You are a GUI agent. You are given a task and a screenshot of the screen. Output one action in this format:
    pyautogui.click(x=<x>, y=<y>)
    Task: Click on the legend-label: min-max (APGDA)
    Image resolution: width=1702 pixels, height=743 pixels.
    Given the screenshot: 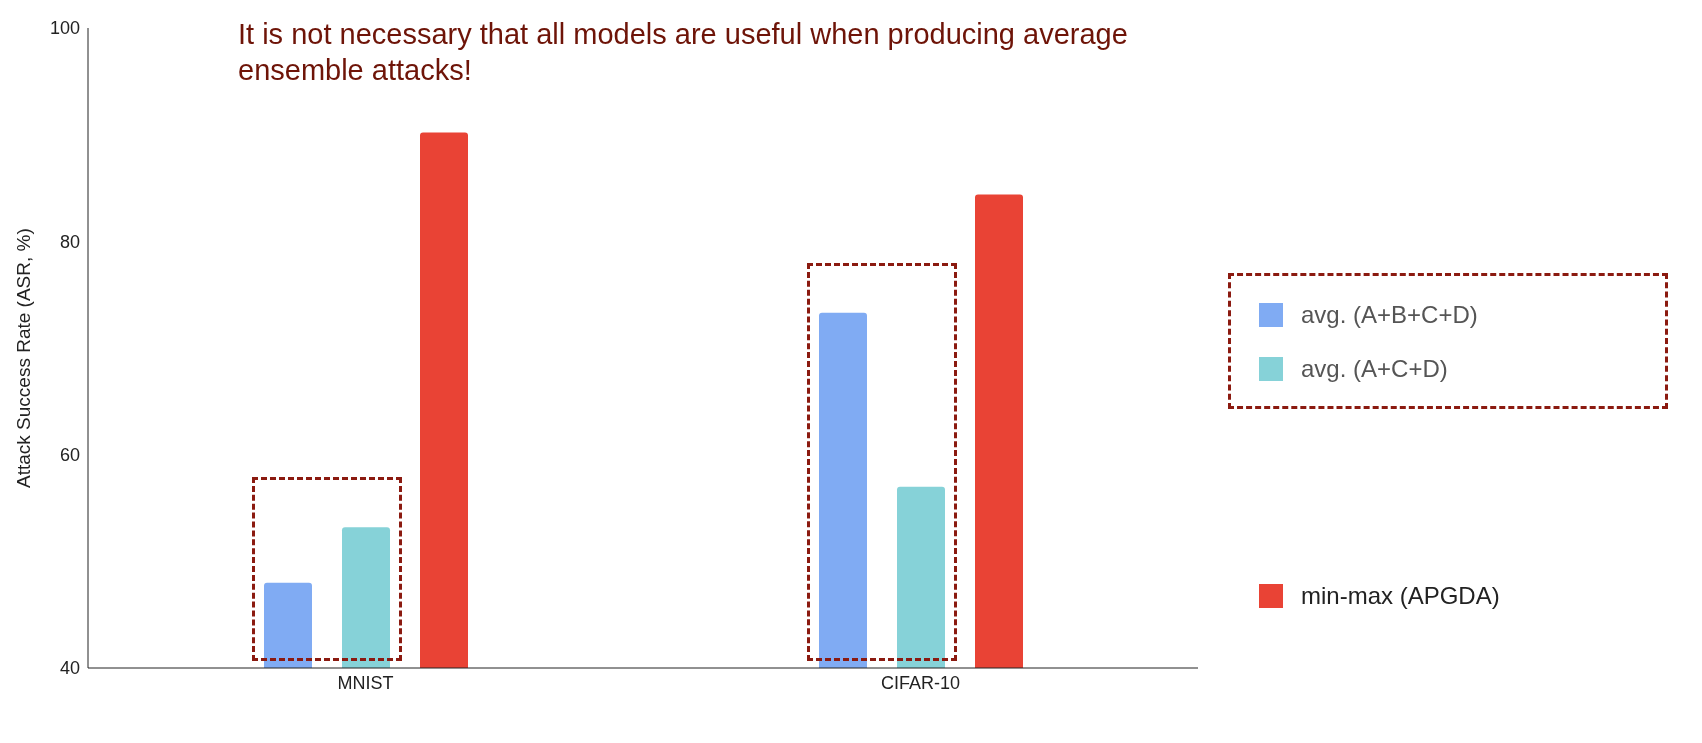 What is the action you would take?
    pyautogui.click(x=1400, y=596)
    